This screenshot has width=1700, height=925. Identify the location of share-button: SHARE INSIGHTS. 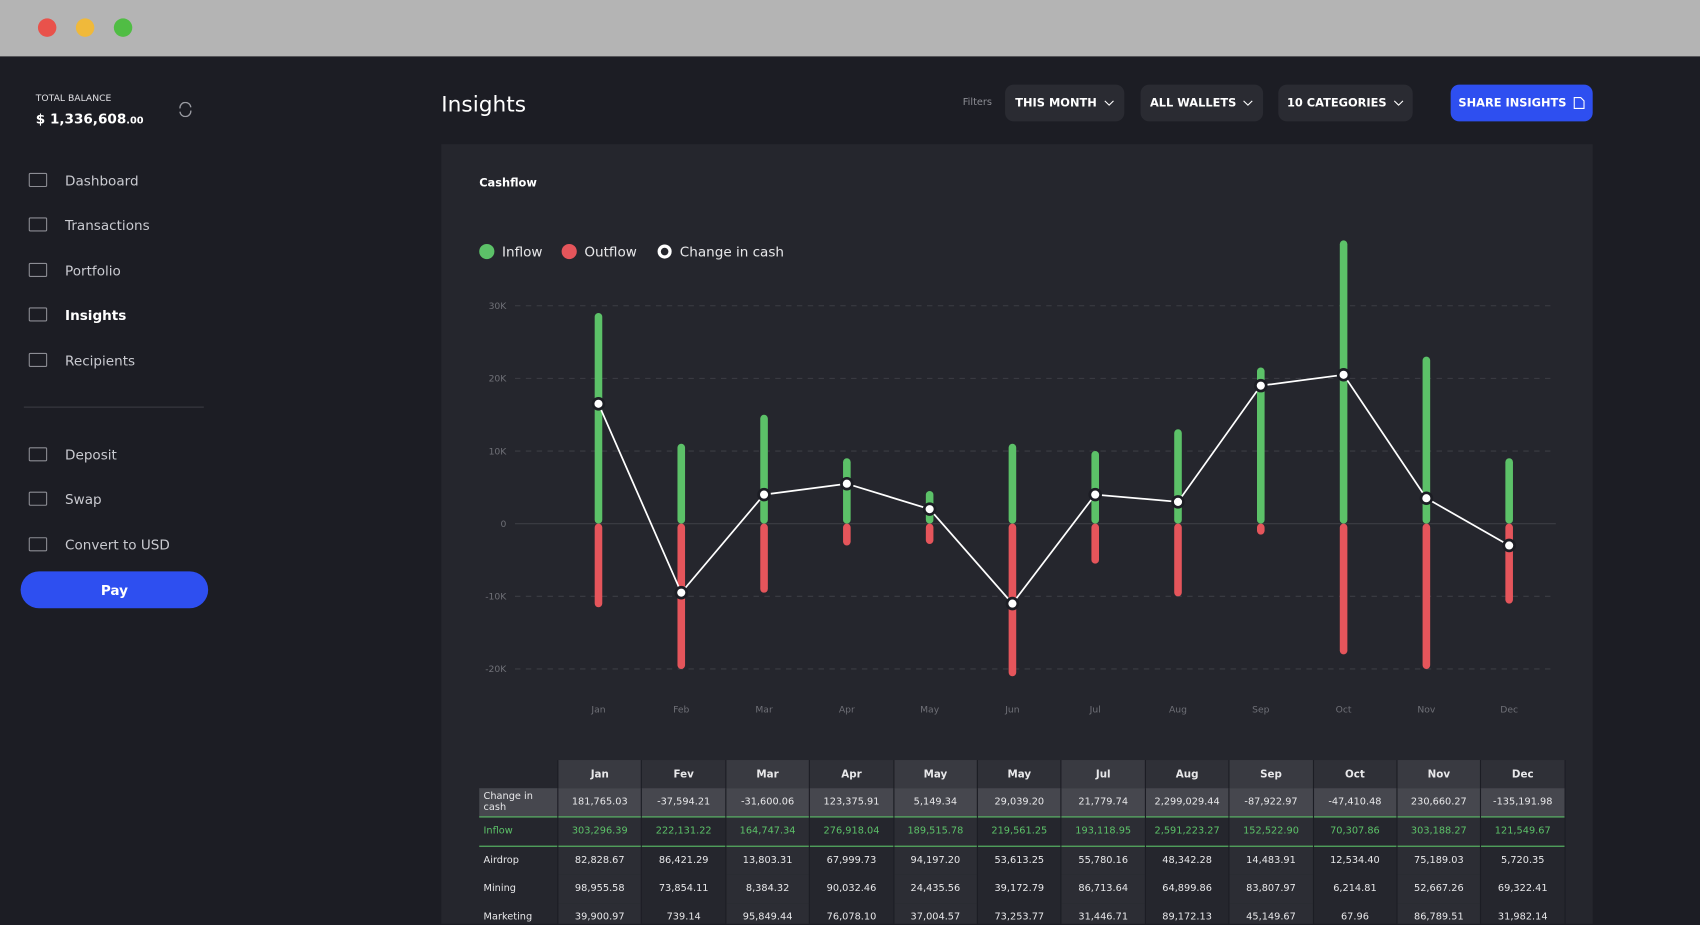
(1521, 103).